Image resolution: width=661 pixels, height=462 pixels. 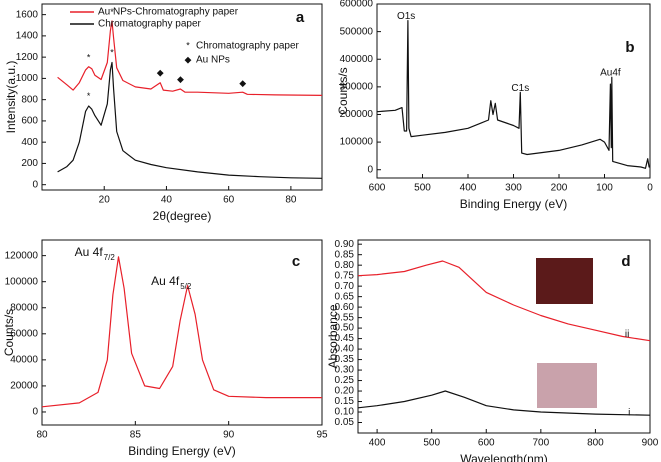 What do you see at coordinates (625, 261) in the screenshot?
I see `panel-label: d` at bounding box center [625, 261].